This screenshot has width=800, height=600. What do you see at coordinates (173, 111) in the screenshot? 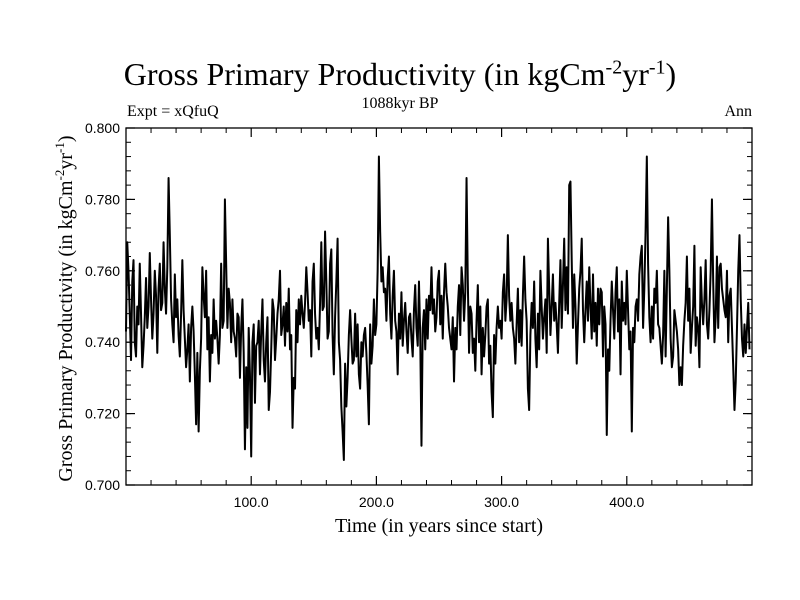
I see `experiment-label: Expt = xQfuQ` at bounding box center [173, 111].